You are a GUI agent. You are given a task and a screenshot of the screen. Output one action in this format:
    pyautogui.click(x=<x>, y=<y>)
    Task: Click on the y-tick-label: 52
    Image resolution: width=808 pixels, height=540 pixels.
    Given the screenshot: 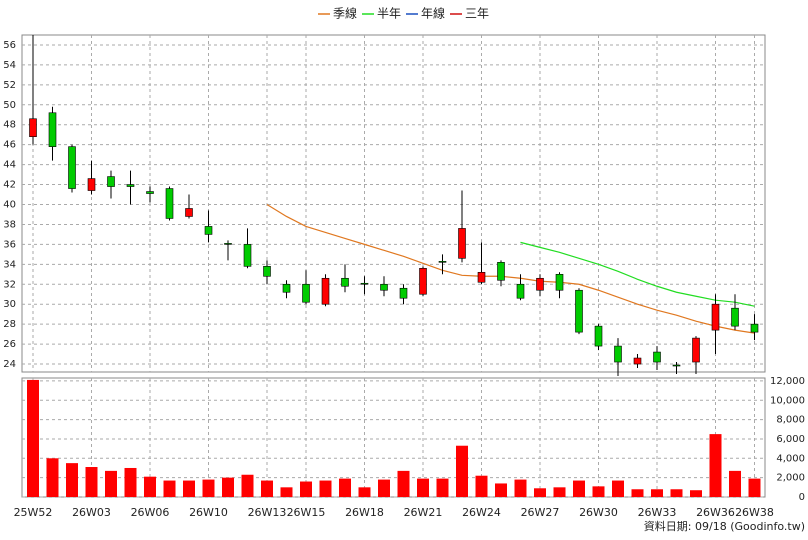 What is the action you would take?
    pyautogui.click(x=9, y=85)
    